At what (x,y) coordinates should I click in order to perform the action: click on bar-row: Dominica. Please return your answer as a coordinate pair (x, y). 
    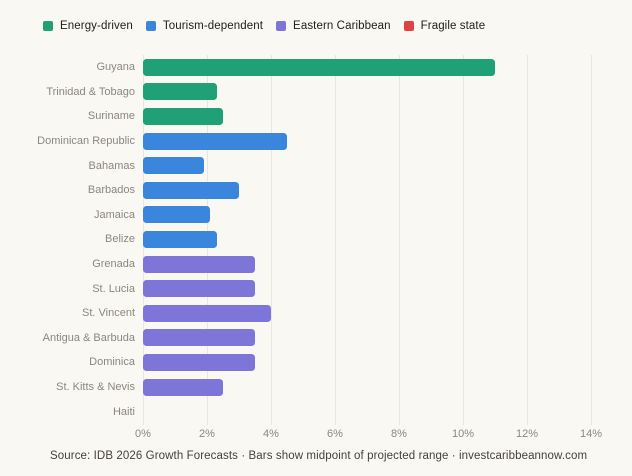
    Looking at the image, I should click on (316, 362).